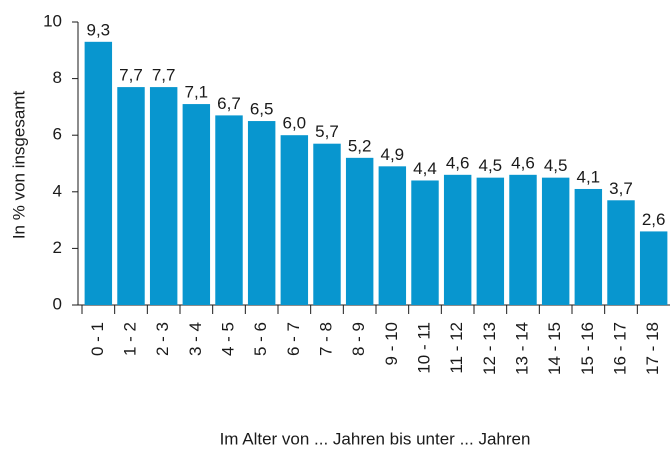  What do you see at coordinates (621, 188) in the screenshot?
I see `value-label: 3,7` at bounding box center [621, 188].